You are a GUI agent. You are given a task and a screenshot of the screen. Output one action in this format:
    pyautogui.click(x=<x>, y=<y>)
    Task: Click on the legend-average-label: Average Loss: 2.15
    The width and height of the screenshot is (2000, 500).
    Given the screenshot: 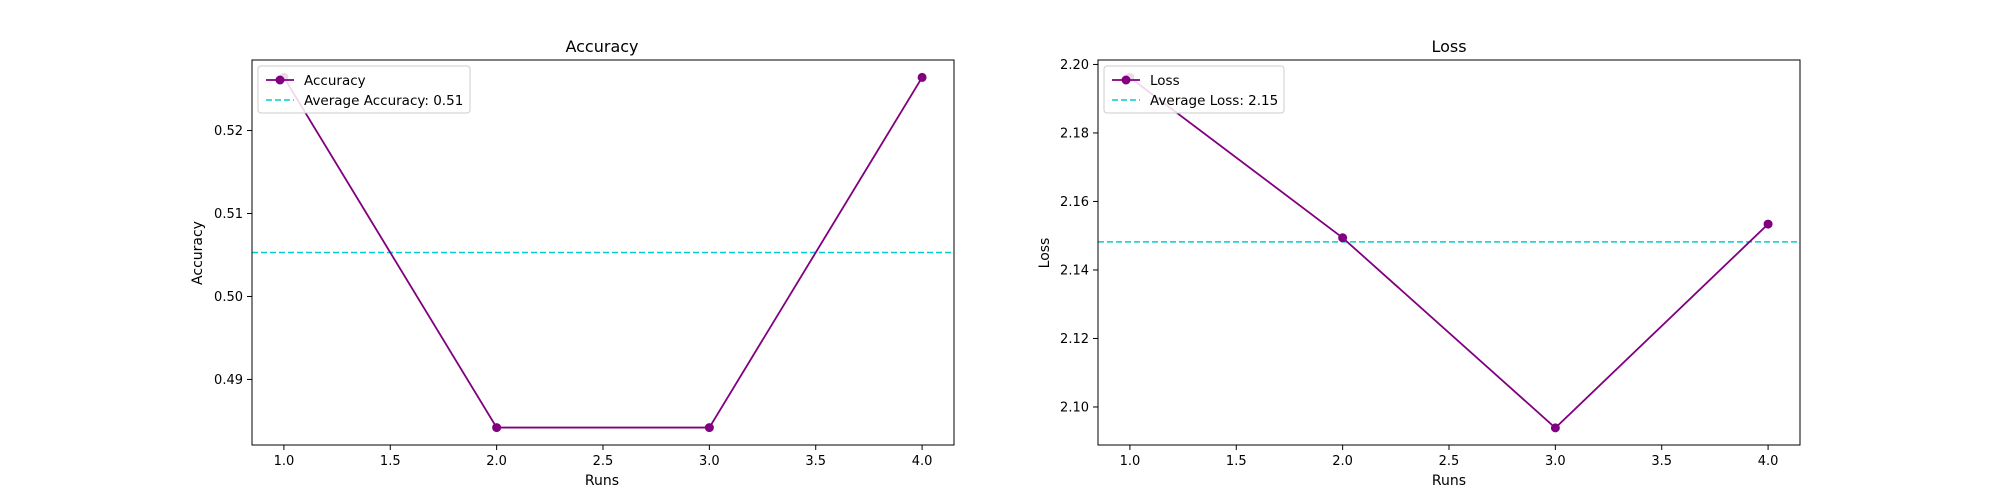 What is the action you would take?
    pyautogui.click(x=1214, y=101)
    